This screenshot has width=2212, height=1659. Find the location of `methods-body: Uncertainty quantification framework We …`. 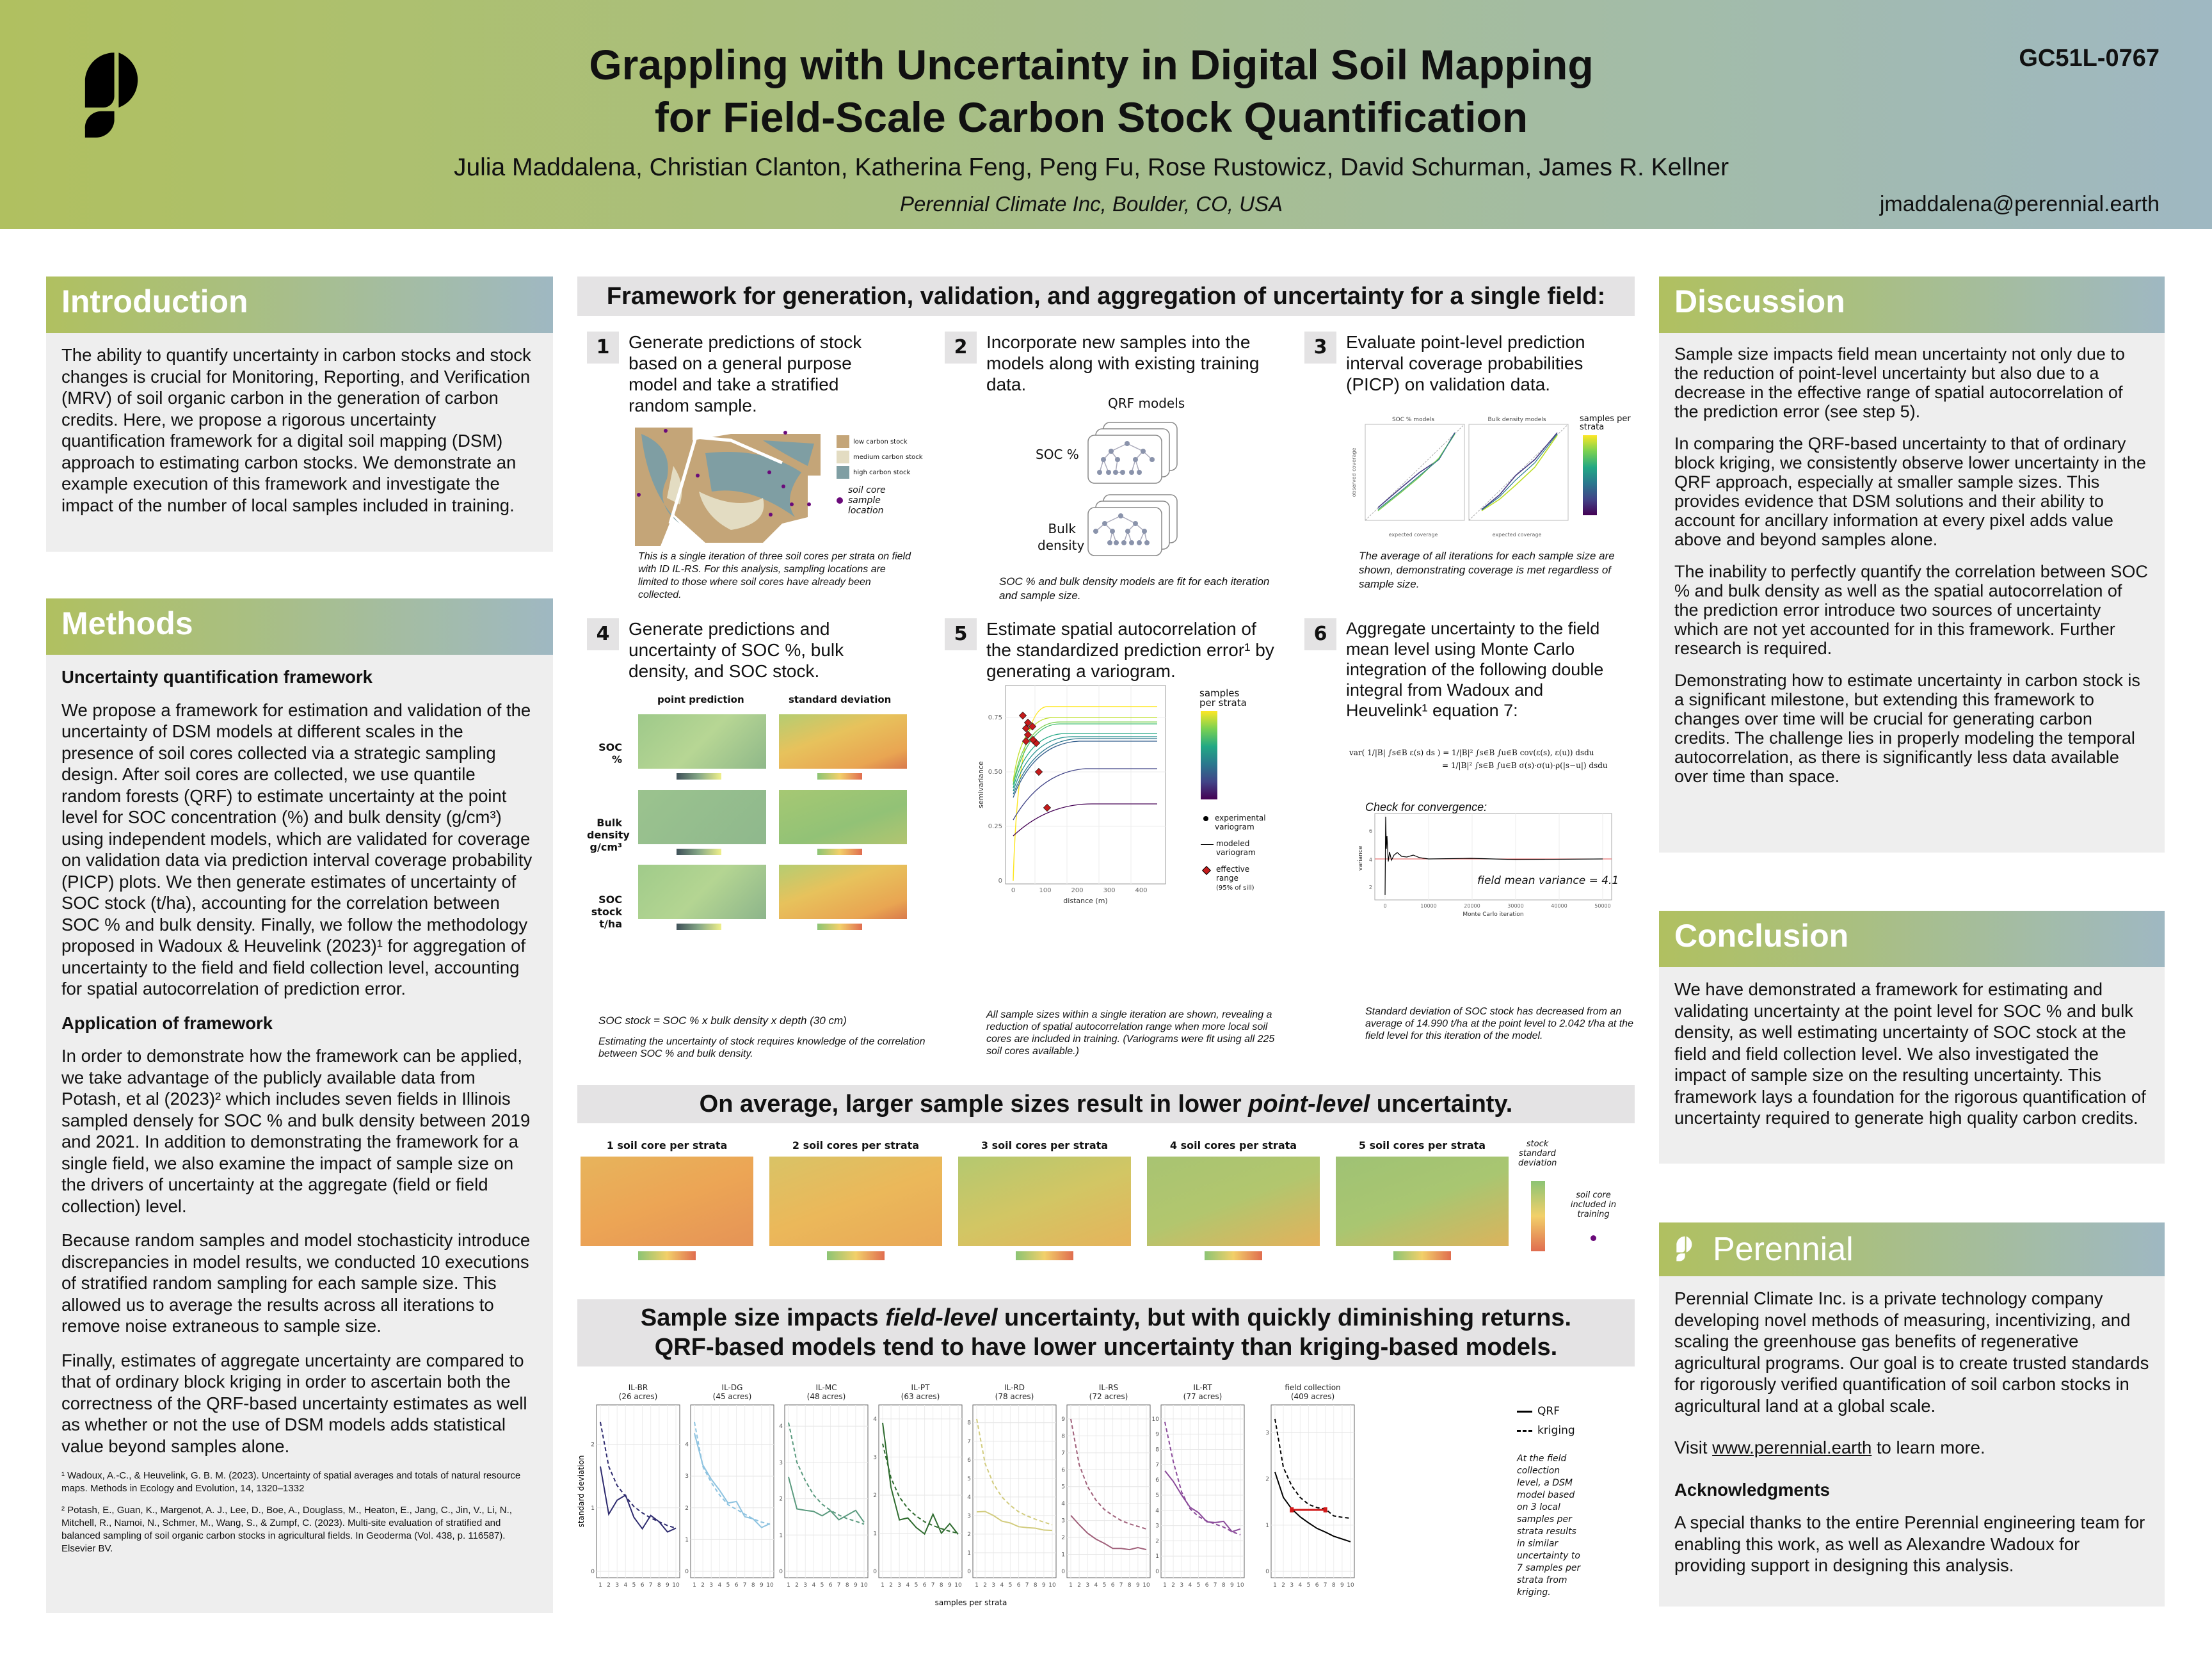

methods-body: Uncertainty quantification framework We … is located at coordinates (299, 1115).